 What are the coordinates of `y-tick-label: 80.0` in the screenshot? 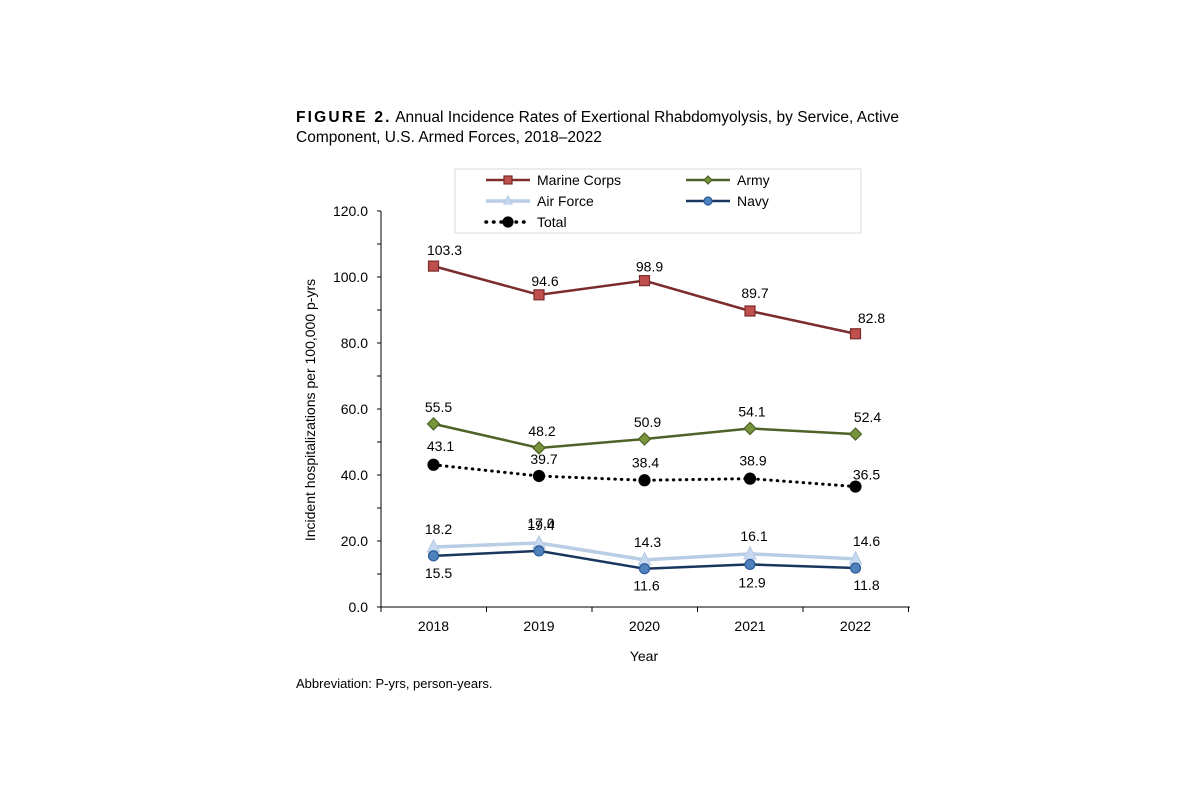 It's located at (354, 343).